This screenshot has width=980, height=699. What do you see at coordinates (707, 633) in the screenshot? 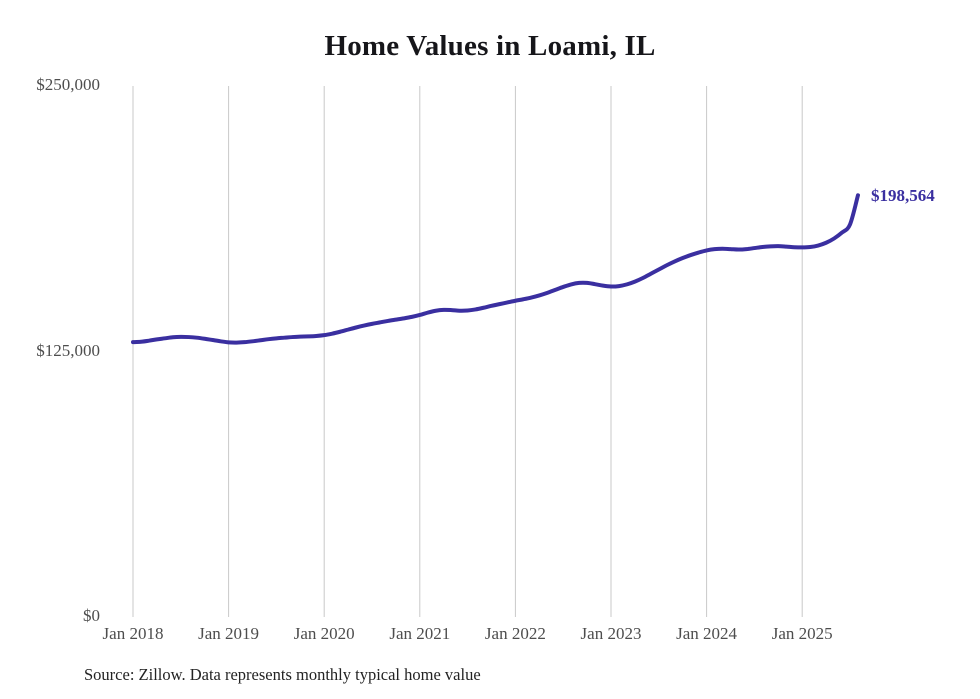
I see `x-tick-label: Jan 2024` at bounding box center [707, 633].